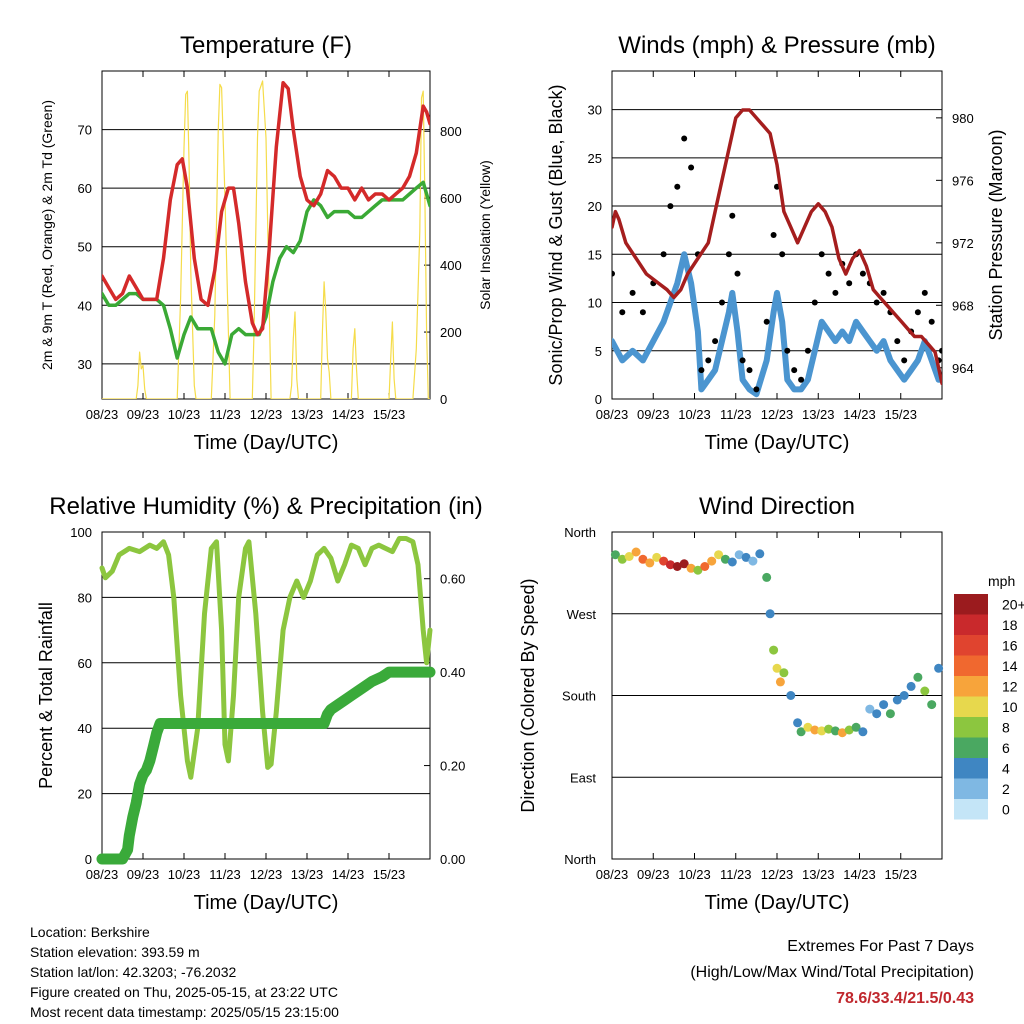 The width and height of the screenshot is (1024, 1024). What do you see at coordinates (307, 414) in the screenshot?
I see `x-tick-label: 13/23` at bounding box center [307, 414].